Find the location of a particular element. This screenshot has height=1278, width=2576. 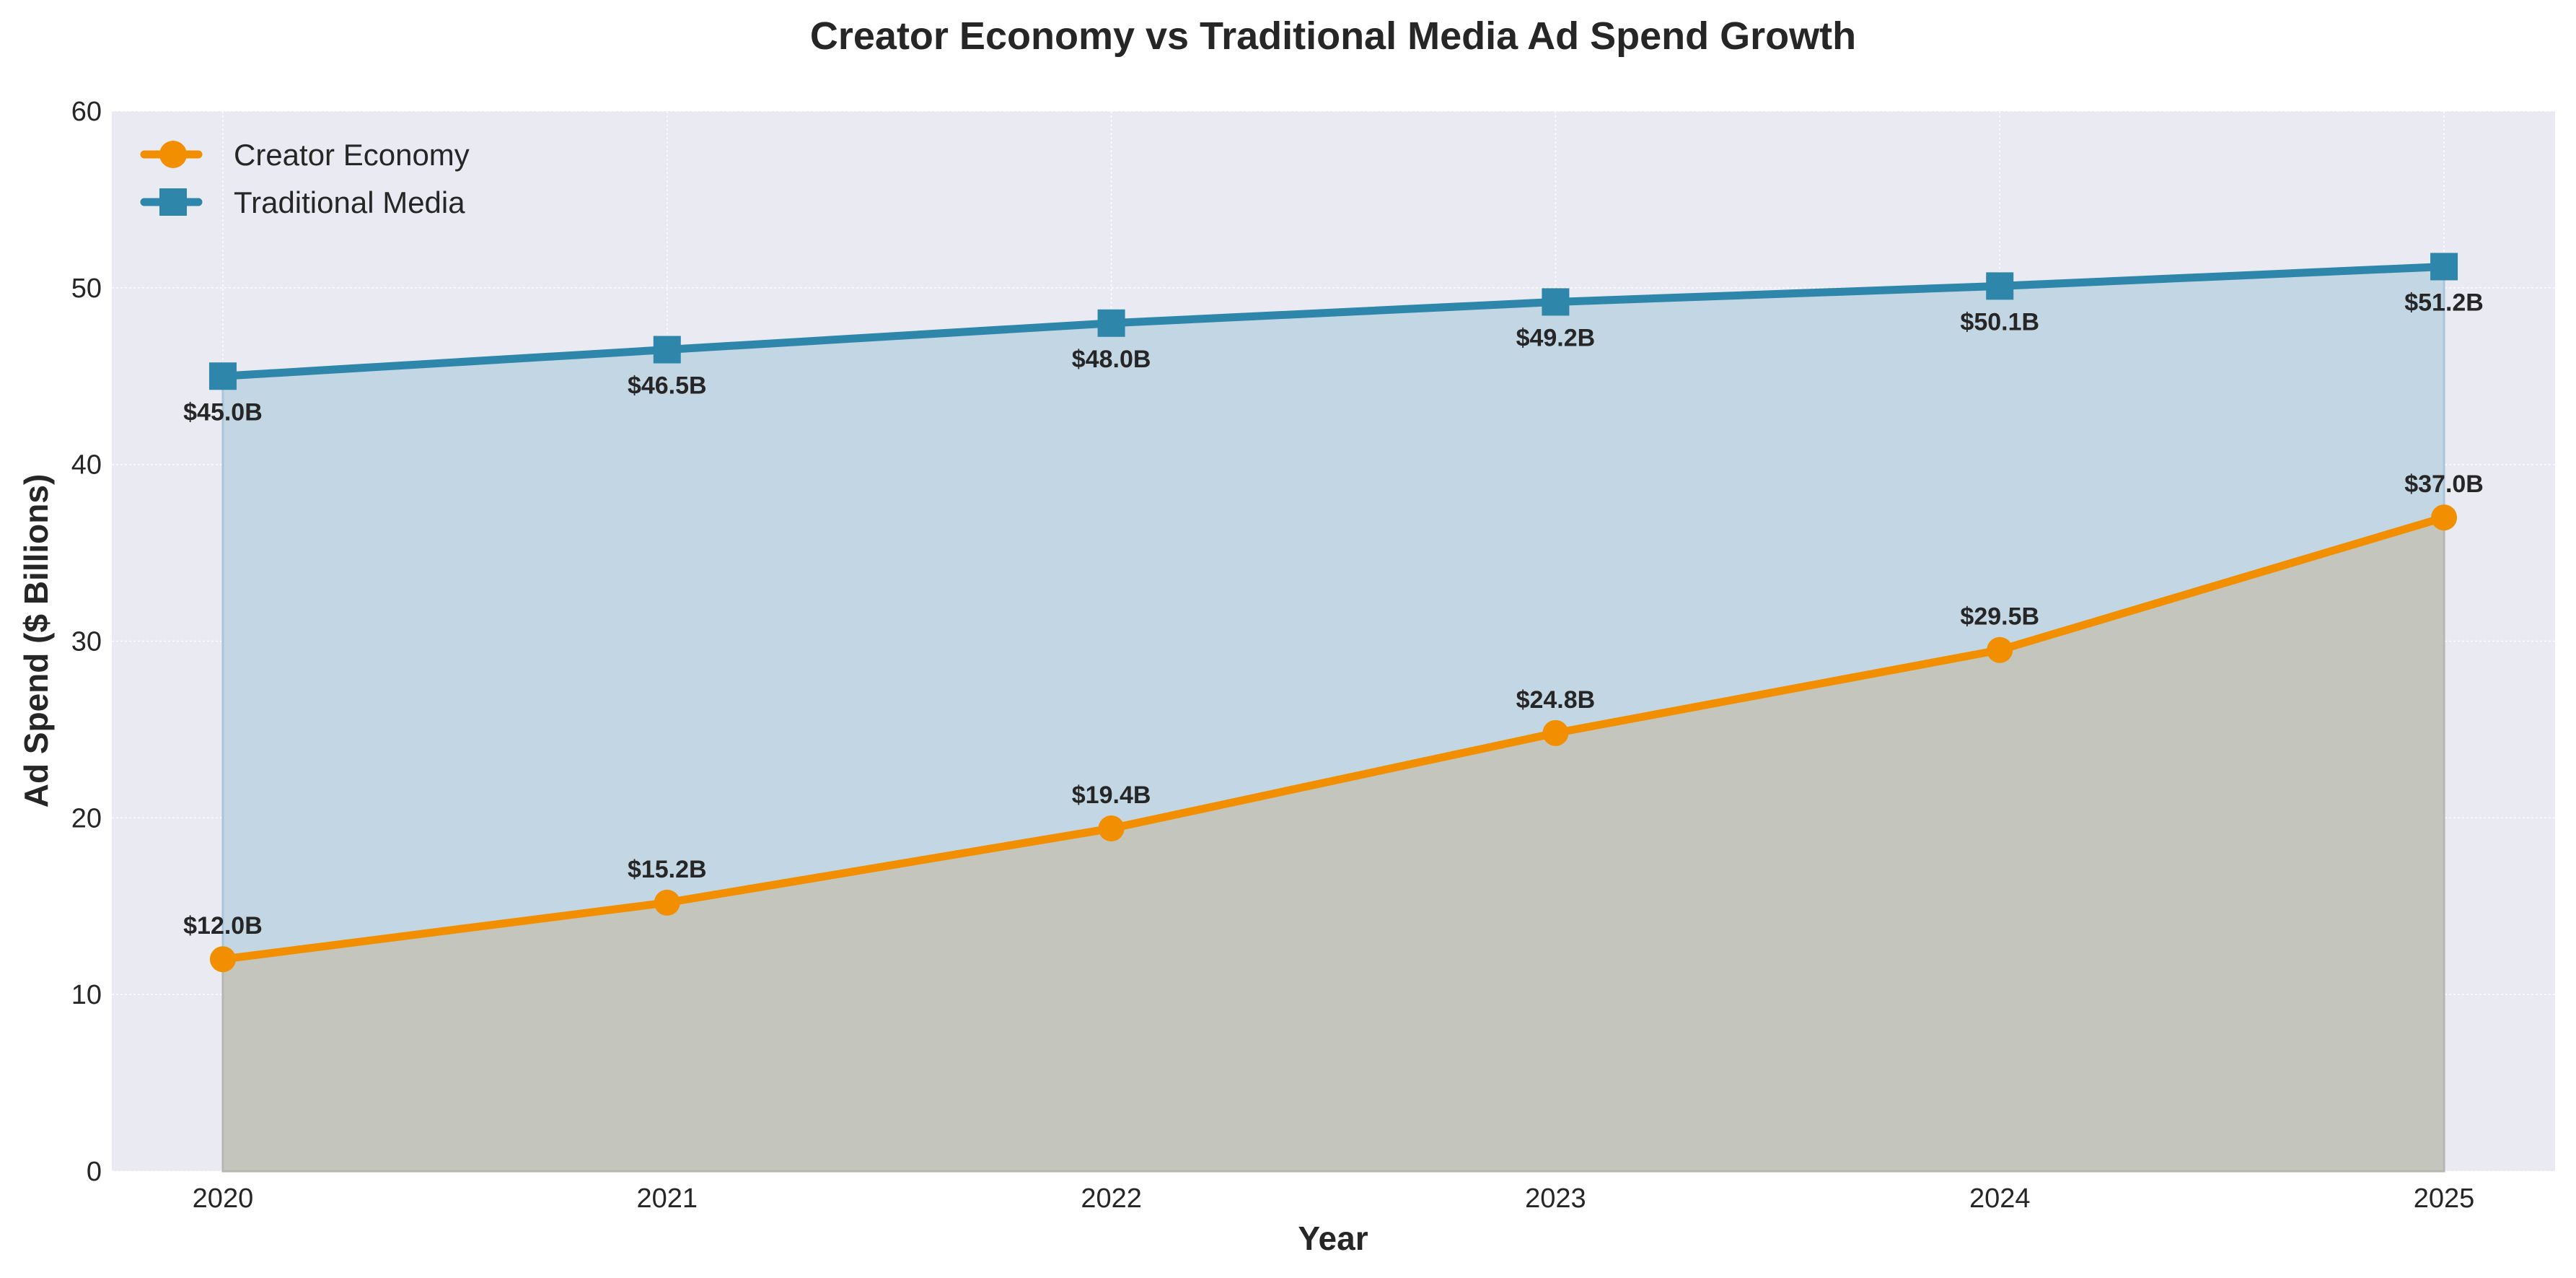

data-label-traditional-media: $50.1B is located at coordinates (1999, 322).